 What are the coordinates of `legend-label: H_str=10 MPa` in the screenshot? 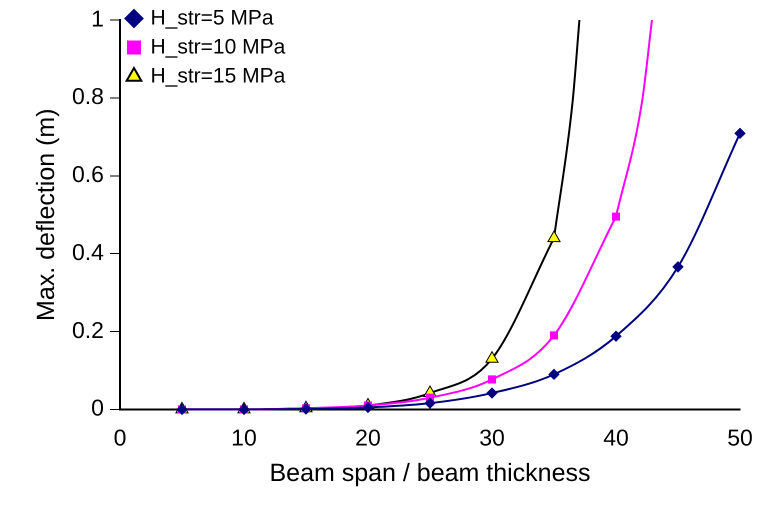 It's located at (218, 46).